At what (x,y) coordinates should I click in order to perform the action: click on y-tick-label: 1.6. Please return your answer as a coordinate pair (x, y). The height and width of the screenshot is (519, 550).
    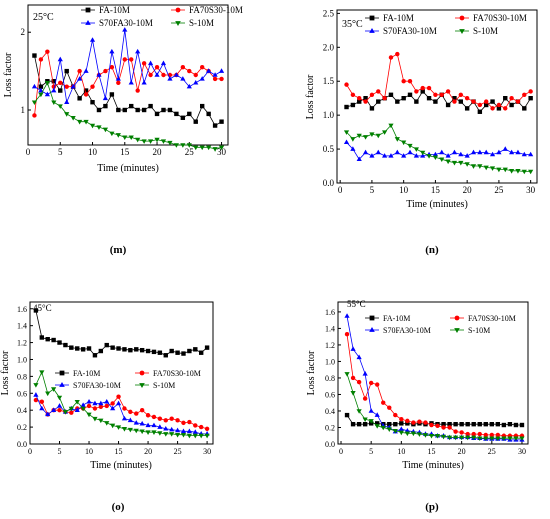
    Looking at the image, I should click on (22, 309).